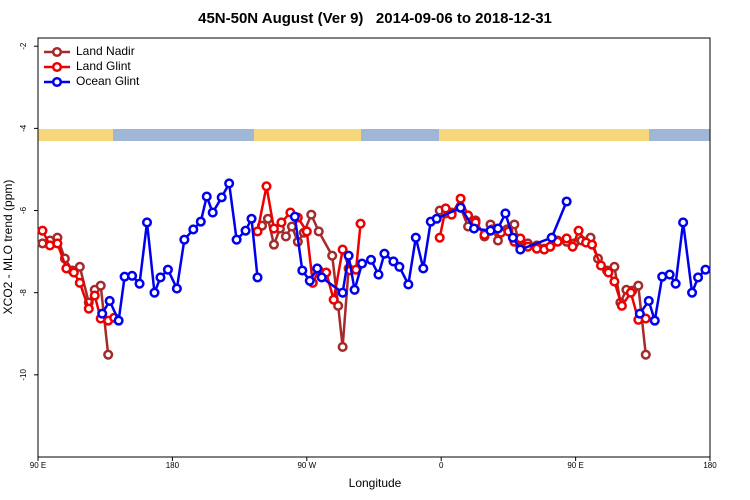 The height and width of the screenshot is (500, 750). What do you see at coordinates (710, 465) in the screenshot?
I see `x-tick-label: 180` at bounding box center [710, 465].